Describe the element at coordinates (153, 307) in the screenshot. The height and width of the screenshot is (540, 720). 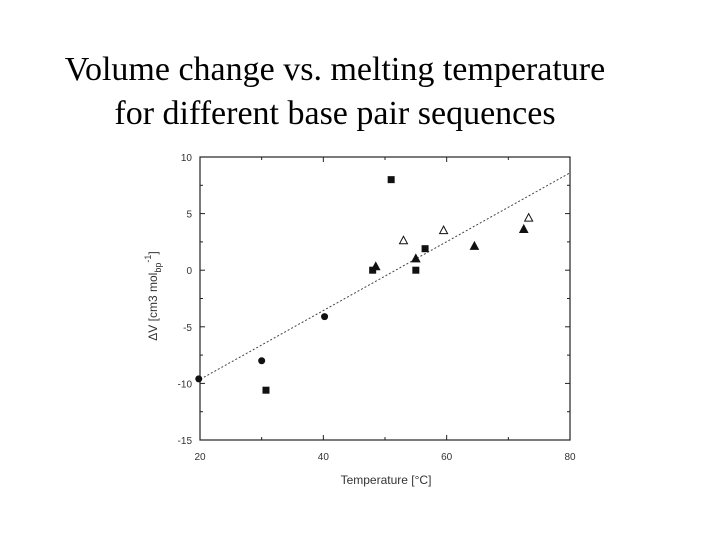
I see `y-axis-label-main: ΔV [cm3 mol` at that location.